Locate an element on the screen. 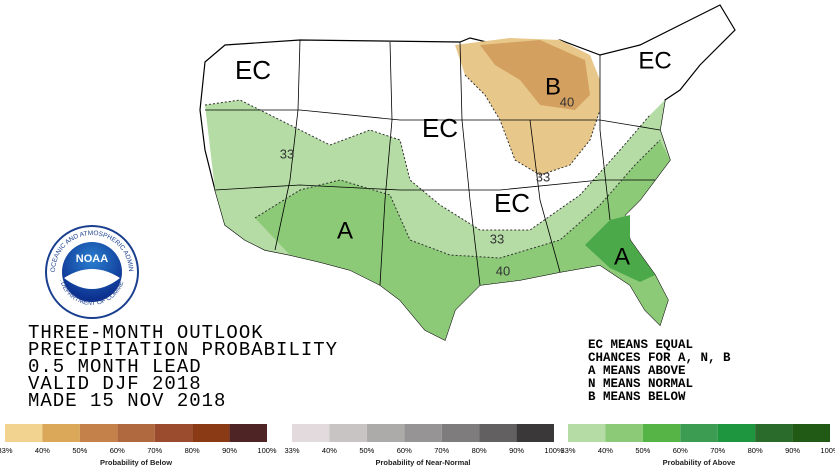 The image size is (835, 469). title-line: PRECIPITATION PROBABILITY is located at coordinates (183, 350).